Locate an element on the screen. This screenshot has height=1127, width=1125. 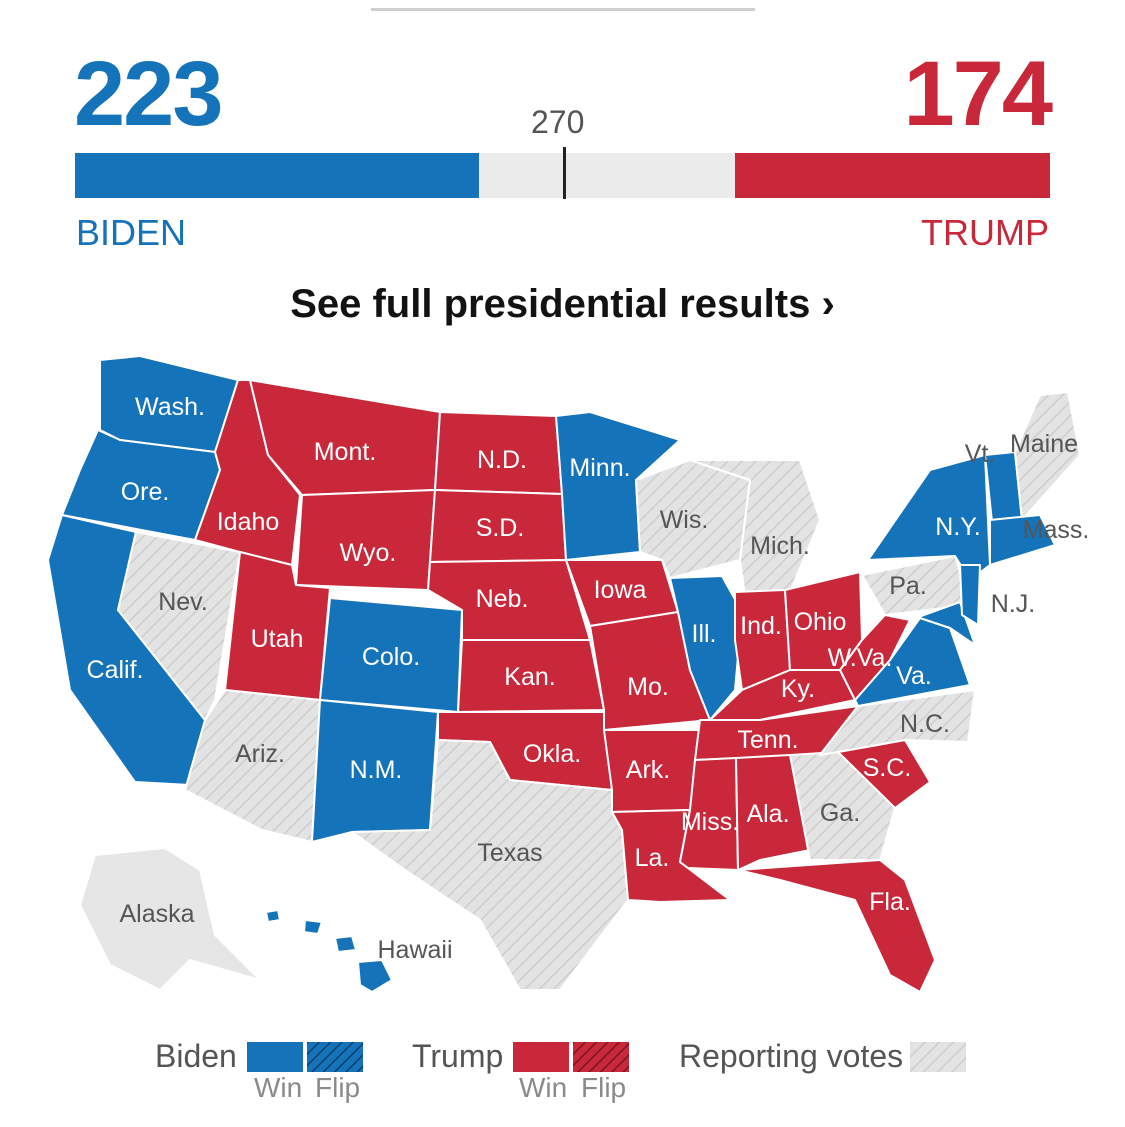
state-hawaii-oahu is located at coordinates (313, 927).